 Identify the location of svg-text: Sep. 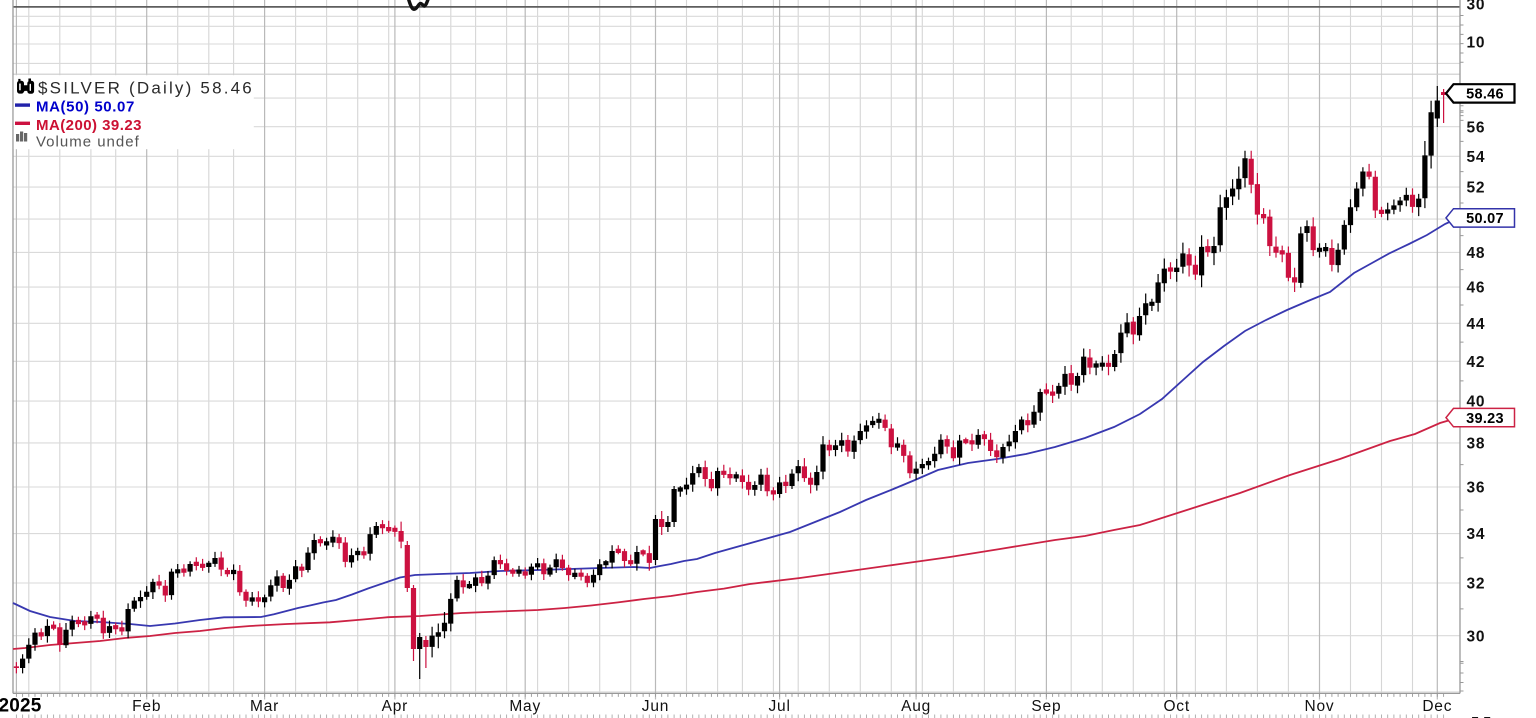
(1046, 706).